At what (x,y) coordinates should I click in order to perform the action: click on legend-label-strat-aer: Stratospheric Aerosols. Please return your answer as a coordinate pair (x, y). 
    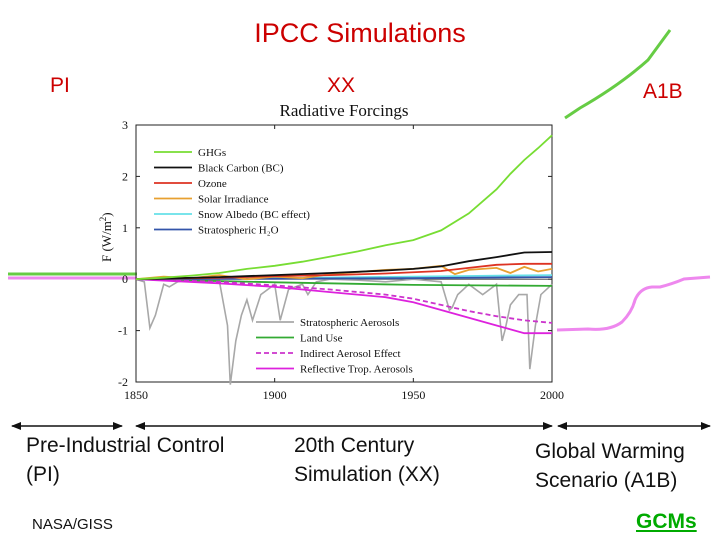
    Looking at the image, I should click on (349, 323).